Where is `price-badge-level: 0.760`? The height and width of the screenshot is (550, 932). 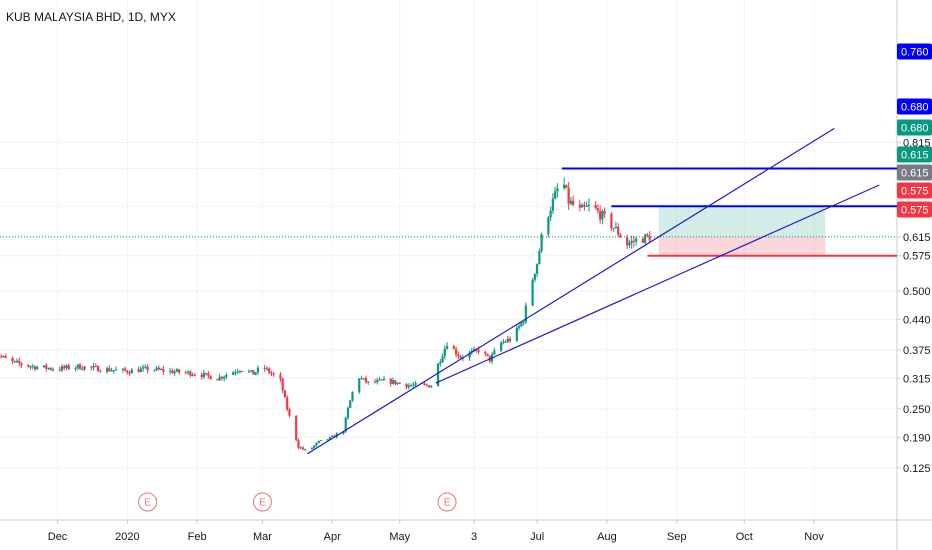
price-badge-level: 0.760 is located at coordinates (914, 51).